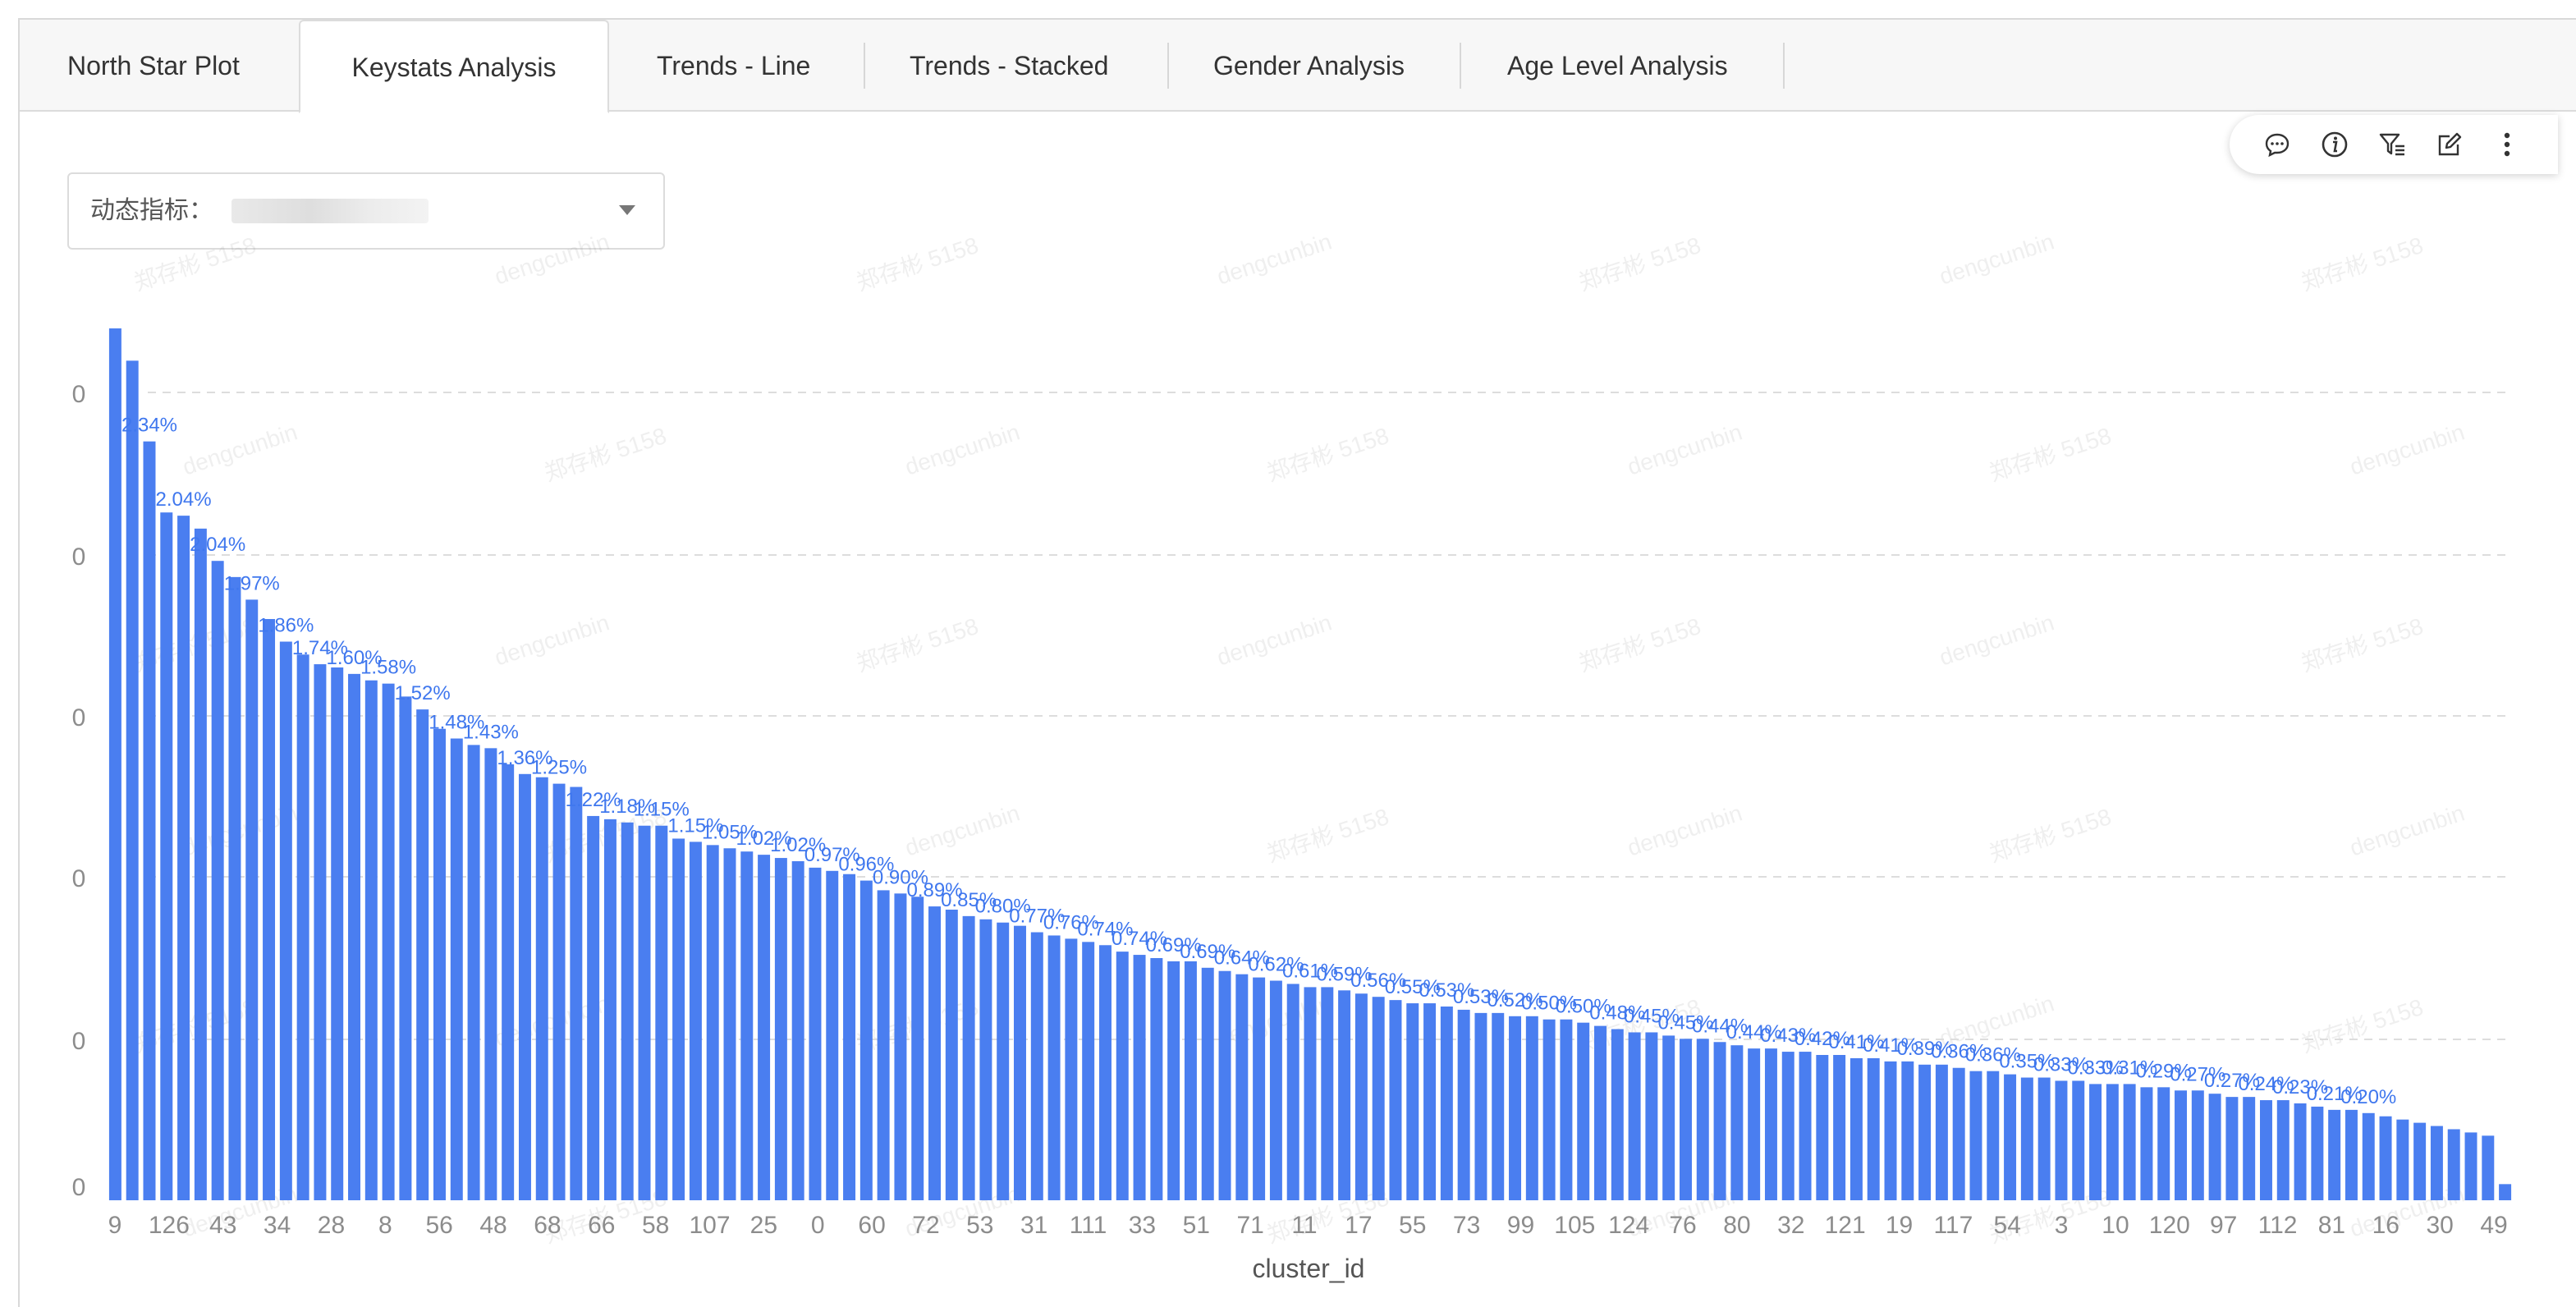 Image resolution: width=2576 pixels, height=1307 pixels. What do you see at coordinates (1309, 1268) in the screenshot?
I see `x-axis-title: cluster_id` at bounding box center [1309, 1268].